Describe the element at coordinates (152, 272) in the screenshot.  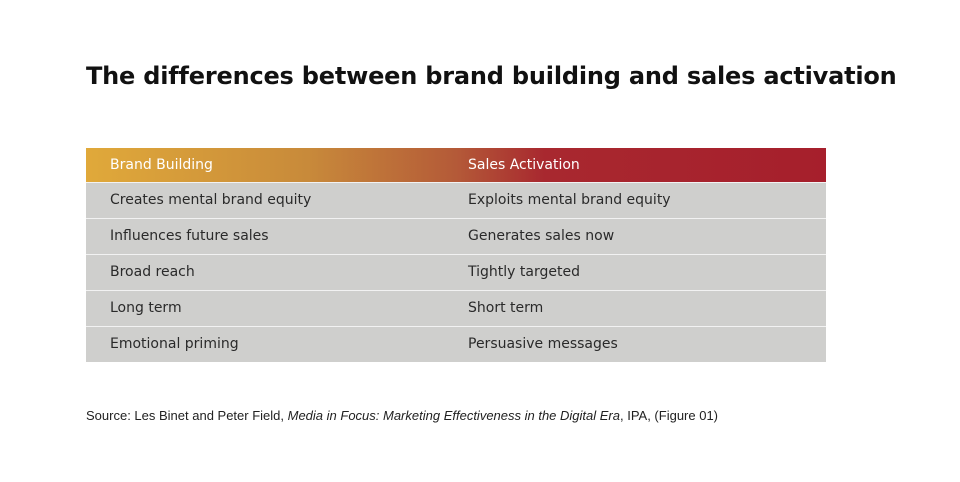
I see `brand-building-cell: Broad reach` at that location.